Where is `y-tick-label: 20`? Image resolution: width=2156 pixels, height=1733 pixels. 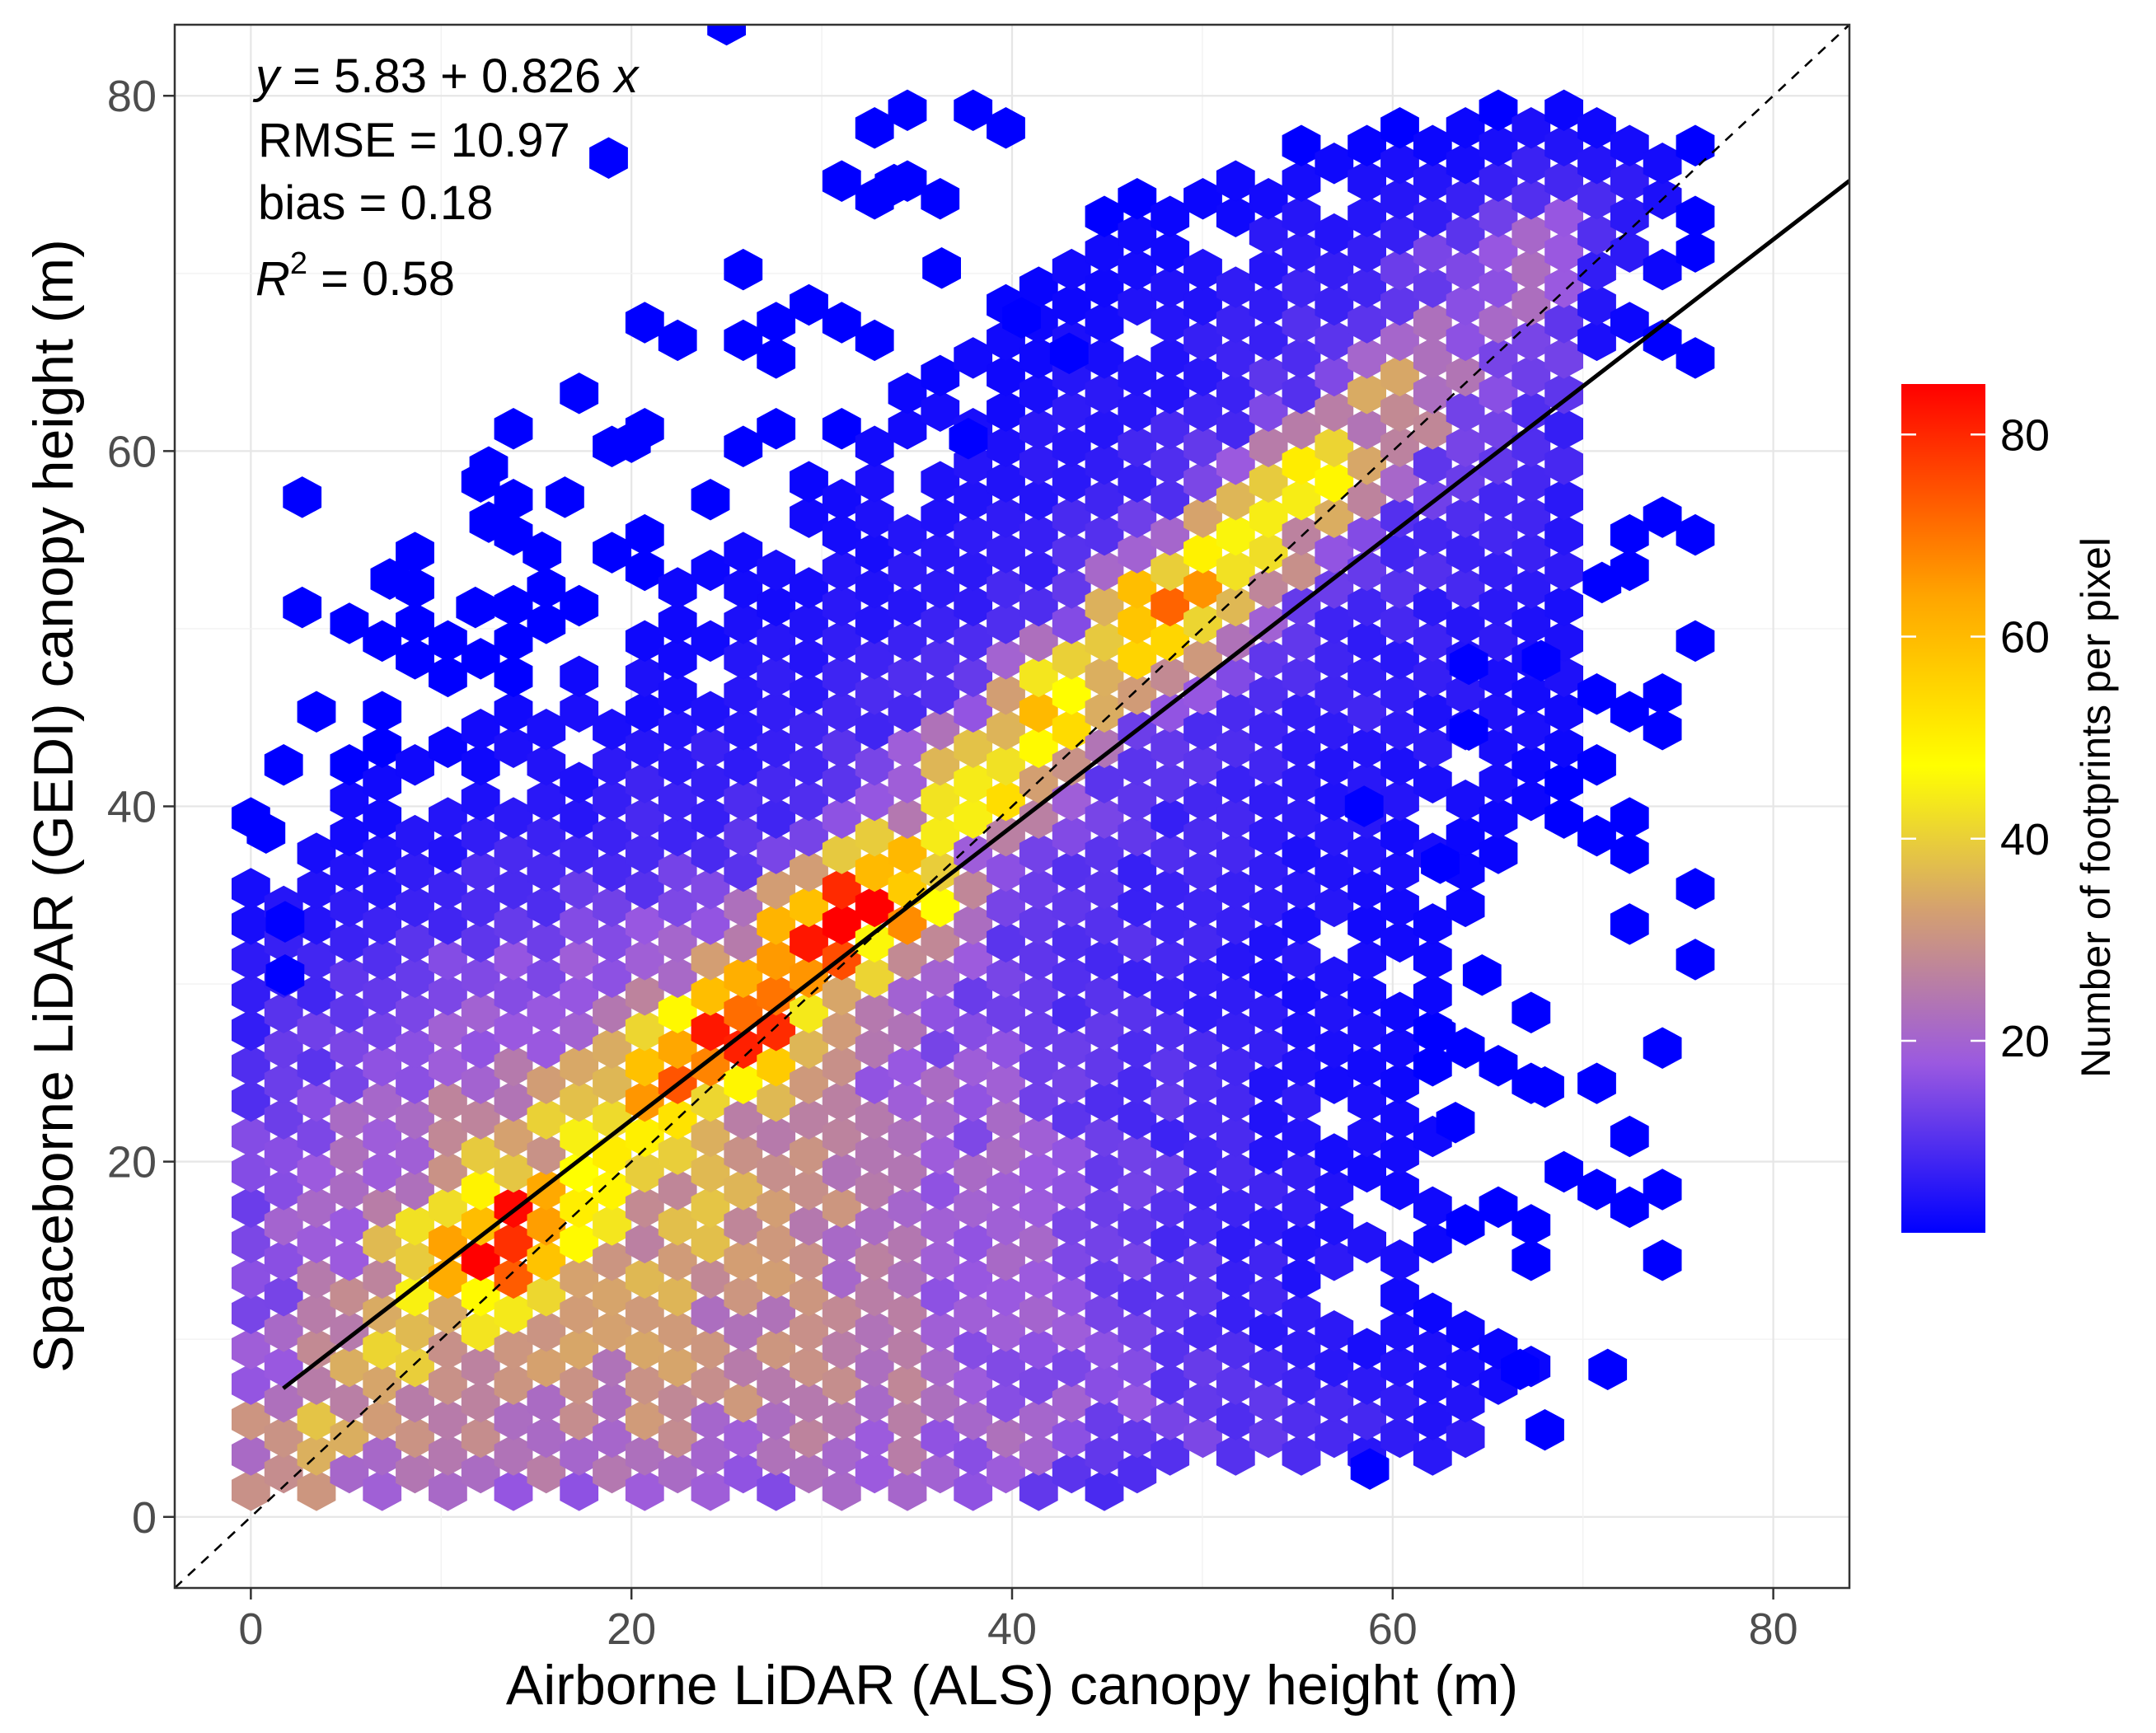 y-tick-label: 20 is located at coordinates (132, 1162).